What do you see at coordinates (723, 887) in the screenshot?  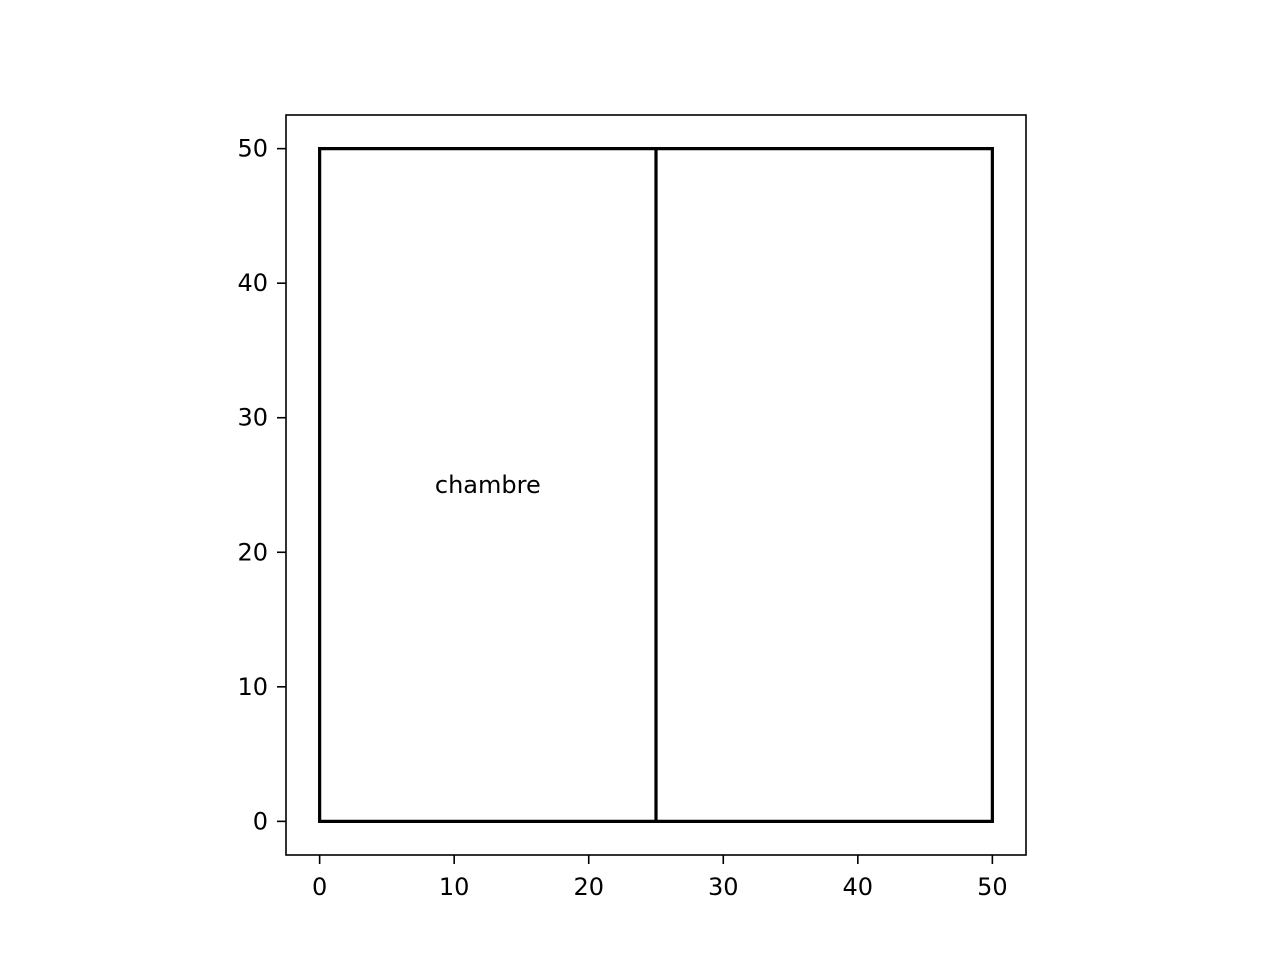 I see `x-tick-label: 30` at bounding box center [723, 887].